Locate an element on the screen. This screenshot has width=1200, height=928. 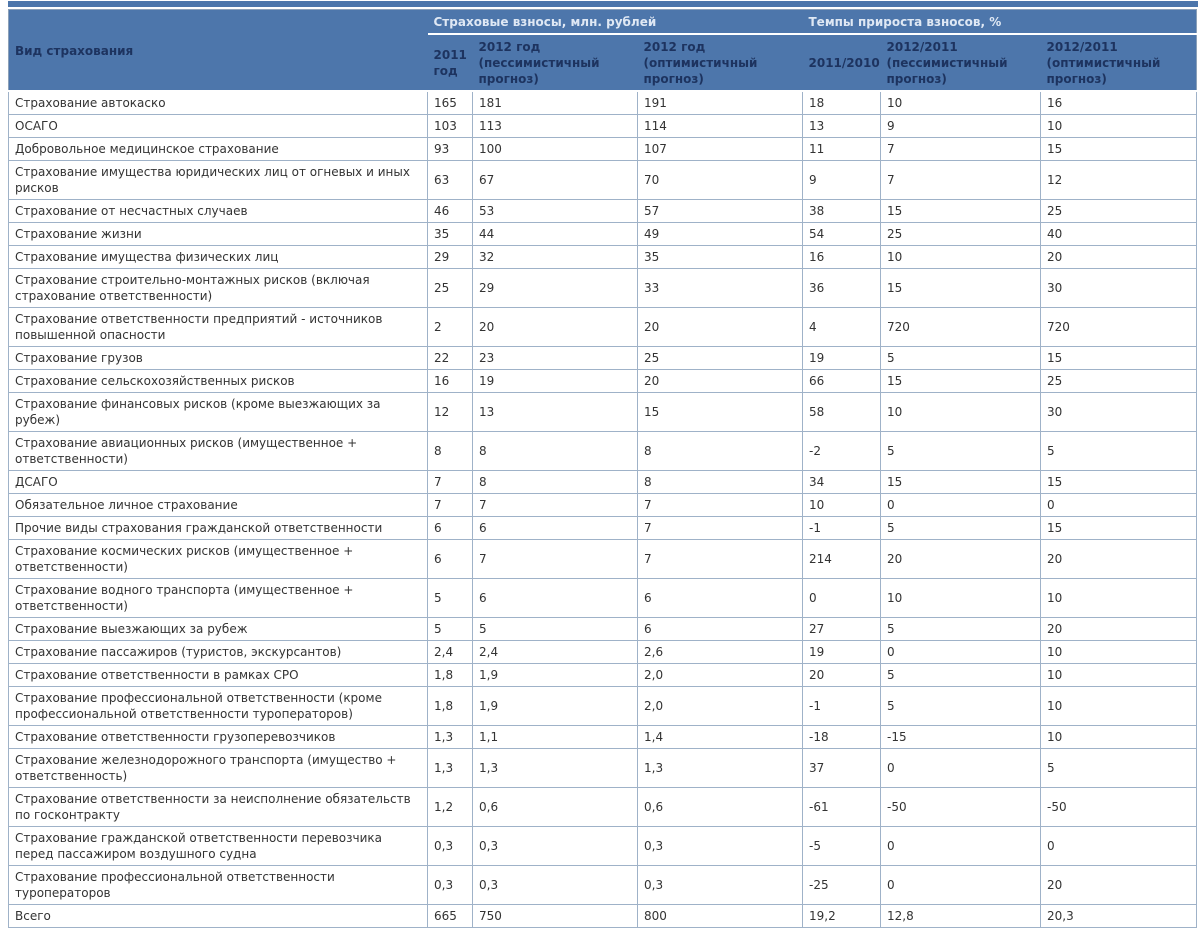
row-value: 63 is located at coordinates (450, 180).